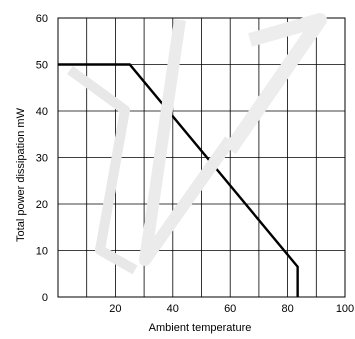 Image resolution: width=355 pixels, height=339 pixels. I want to click on x-tick-label-80: 80, so click(287, 309).